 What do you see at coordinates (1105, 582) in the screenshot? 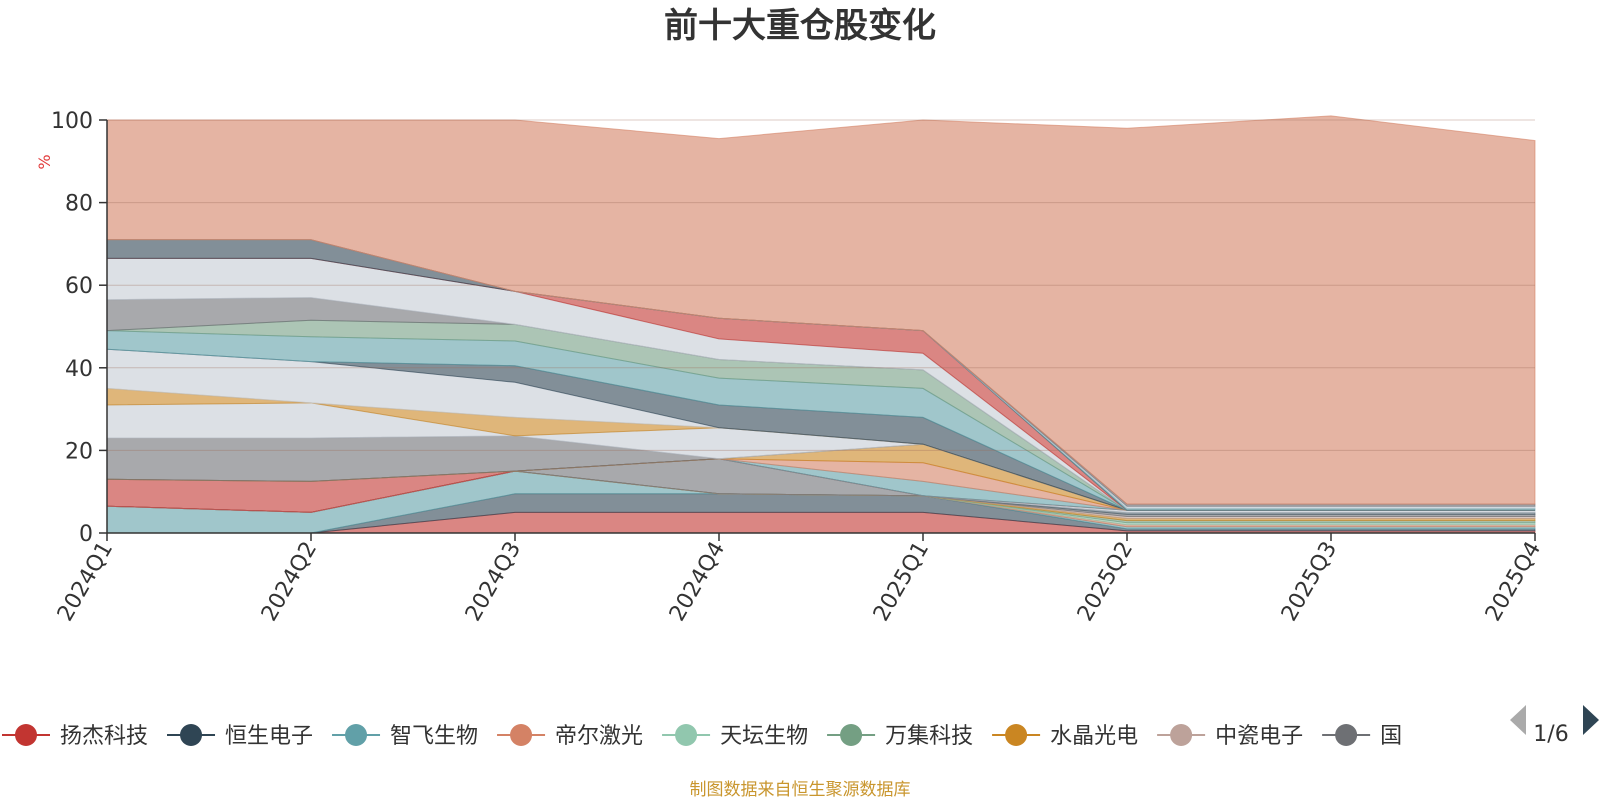
I see `x-tick-label: 2025Q2` at bounding box center [1105, 582].